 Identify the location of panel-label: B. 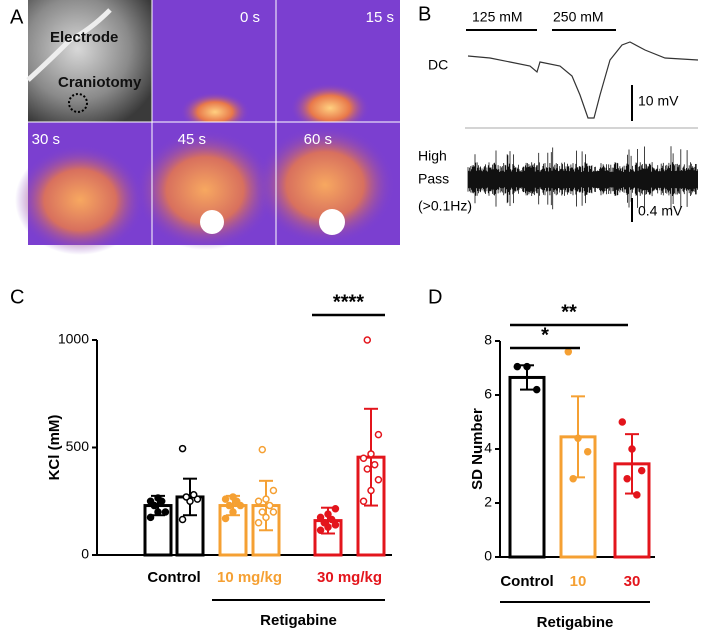
(424, 14).